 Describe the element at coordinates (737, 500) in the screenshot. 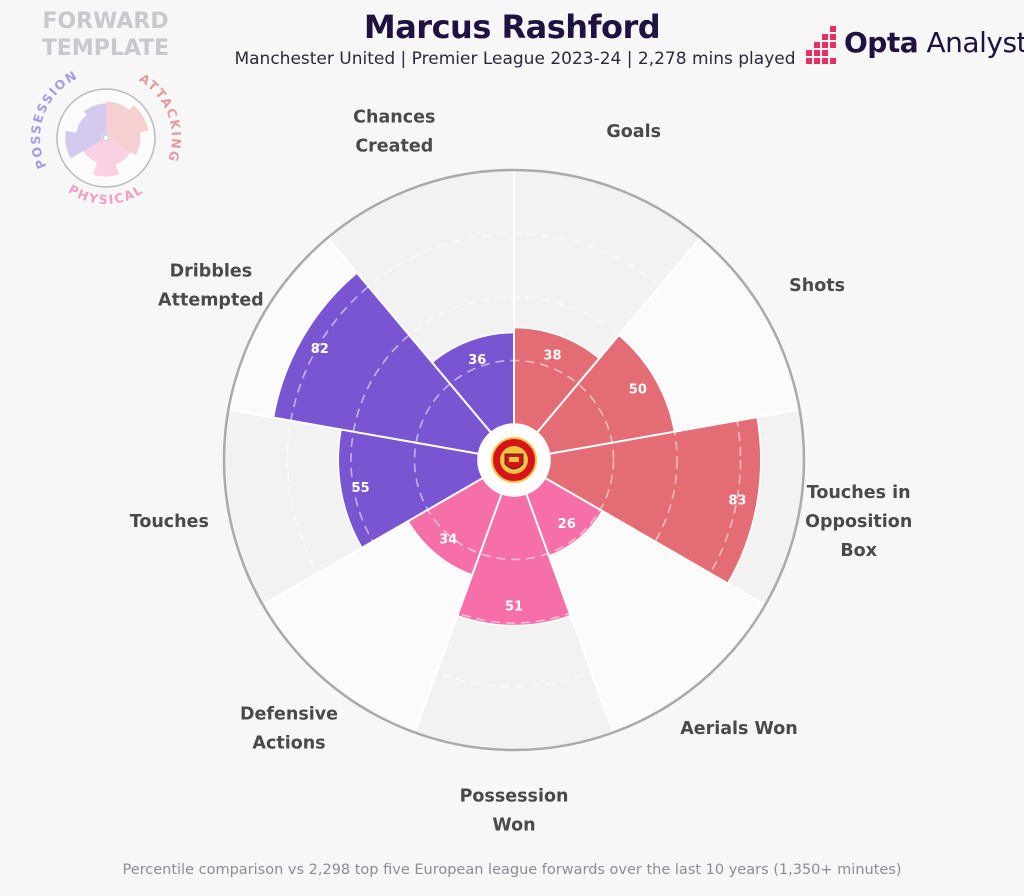

I see `value-label: 83` at that location.